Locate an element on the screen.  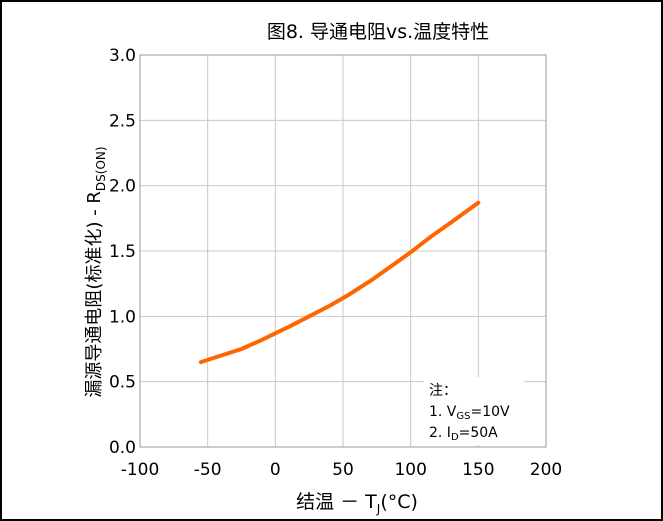
y-tick-label: 0.5 is located at coordinates (122, 383).